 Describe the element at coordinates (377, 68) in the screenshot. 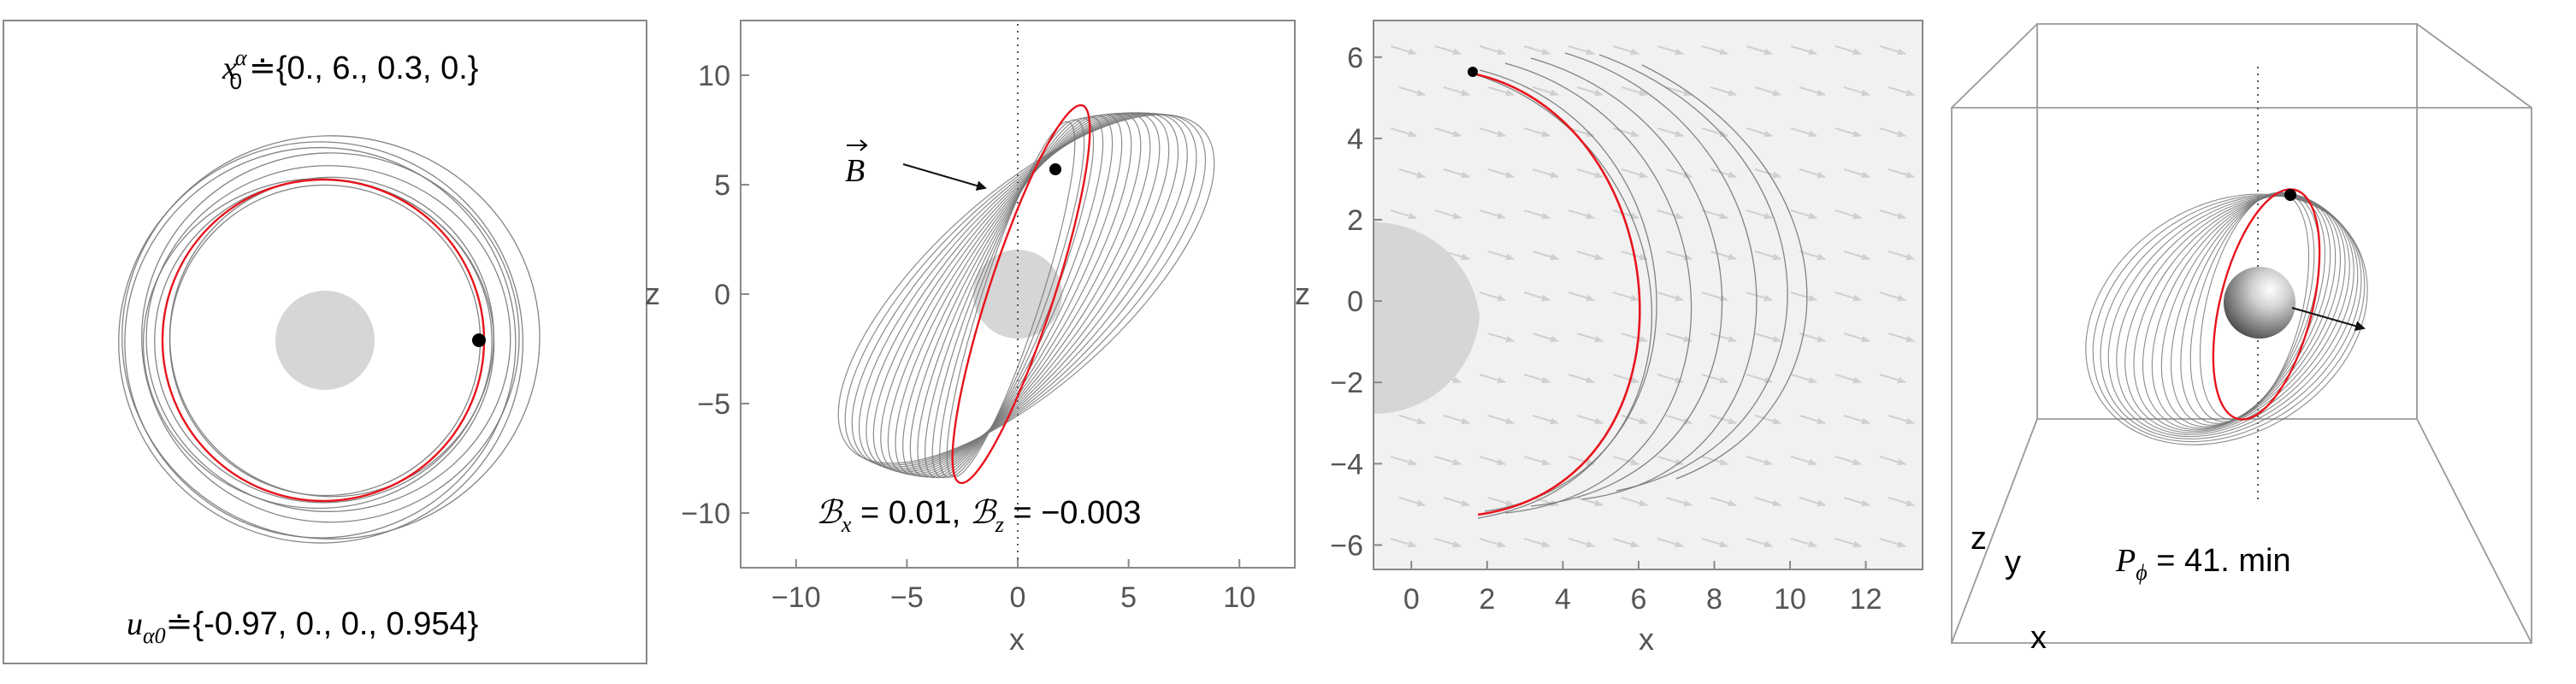

I see `x0-values: {0., 6., 0.3, 0.}` at that location.